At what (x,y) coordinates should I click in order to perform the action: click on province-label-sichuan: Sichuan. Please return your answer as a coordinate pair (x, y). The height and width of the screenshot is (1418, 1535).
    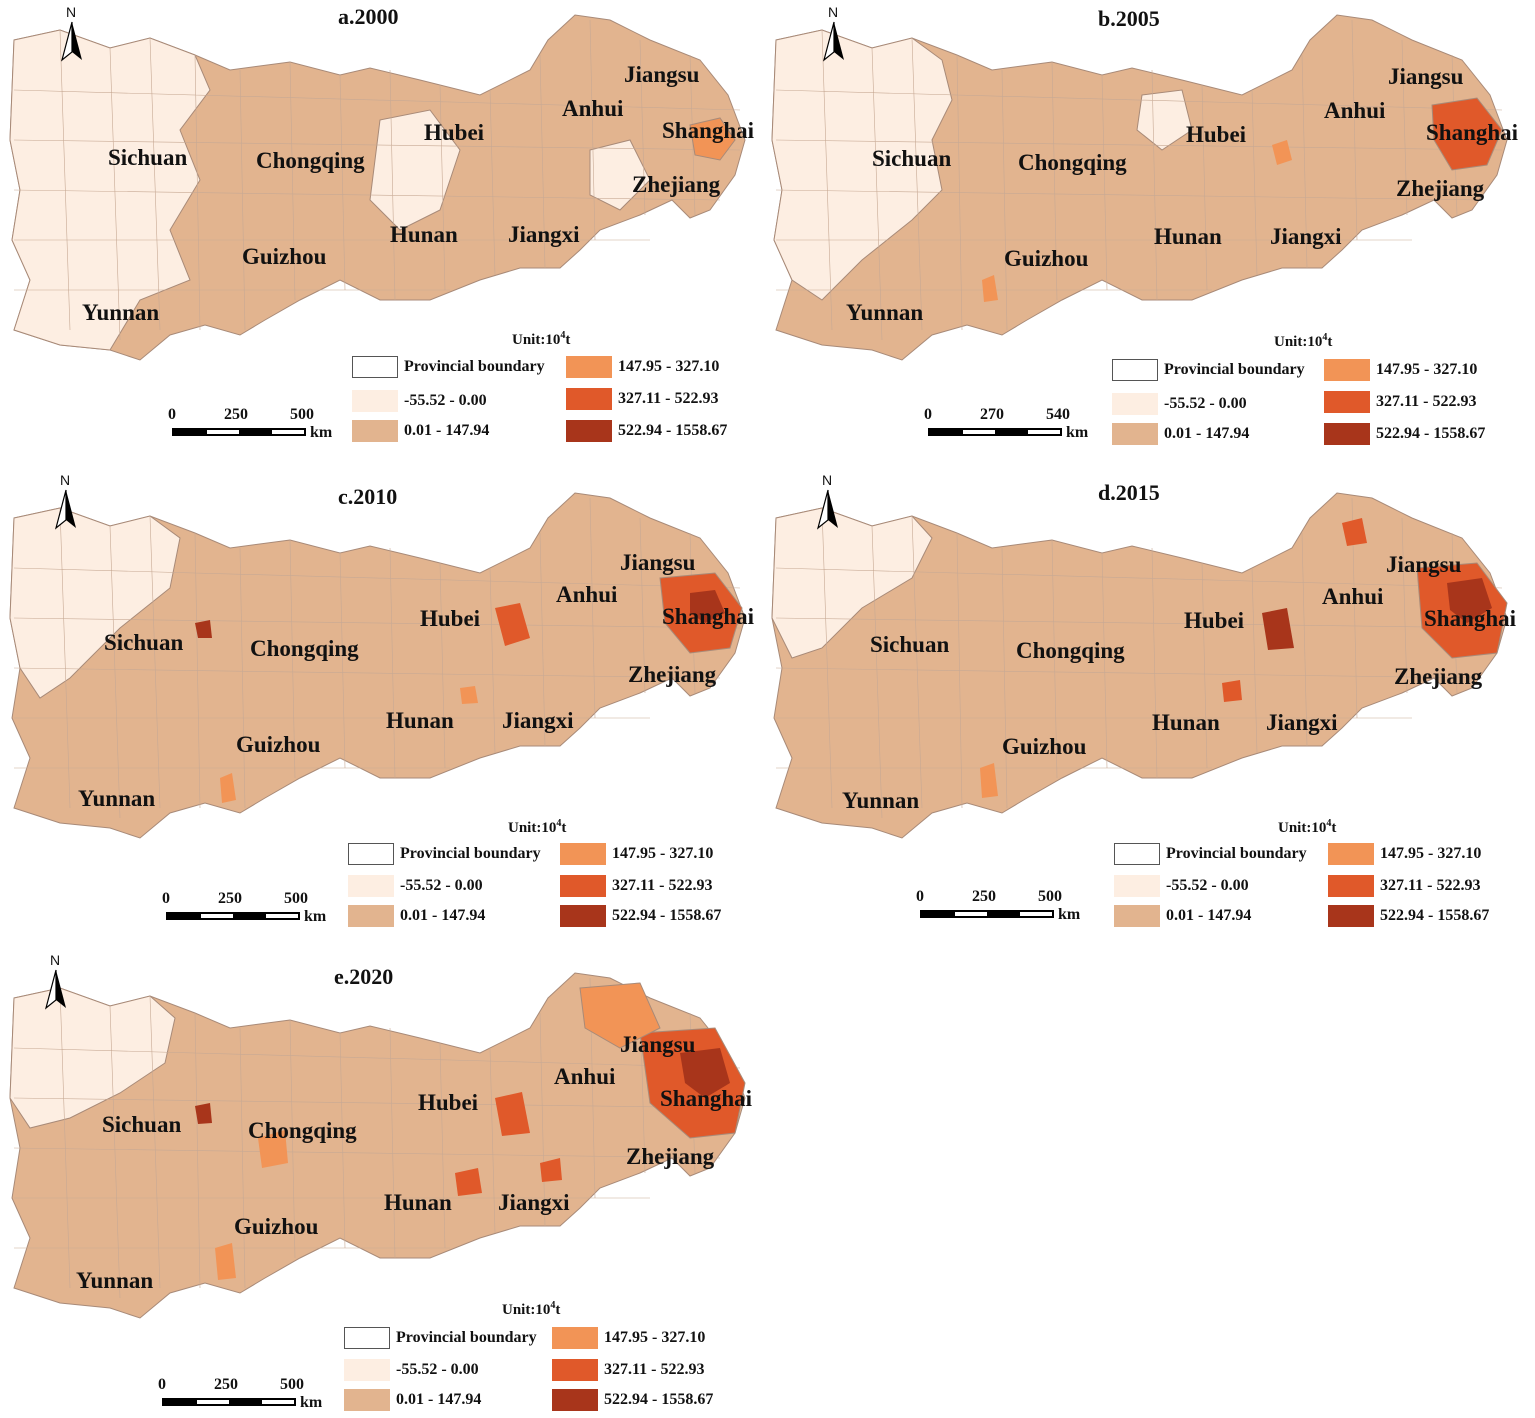
    Looking at the image, I should click on (148, 157).